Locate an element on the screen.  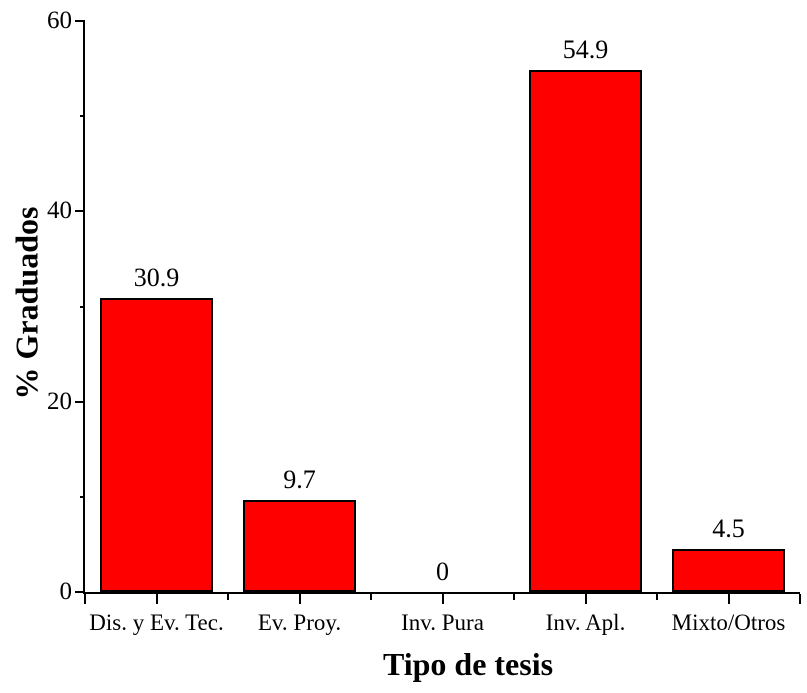
bar-value-label: 30.9 is located at coordinates (156, 277).